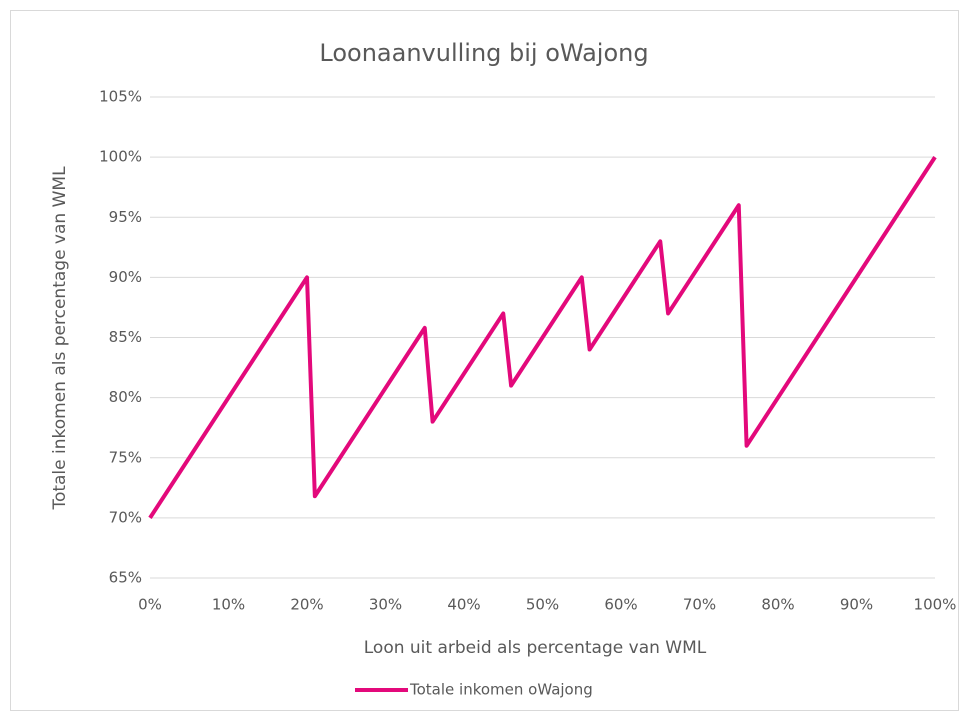 This screenshot has width=969, height=720. What do you see at coordinates (125, 217) in the screenshot?
I see `y-tick-label: 95%` at bounding box center [125, 217].